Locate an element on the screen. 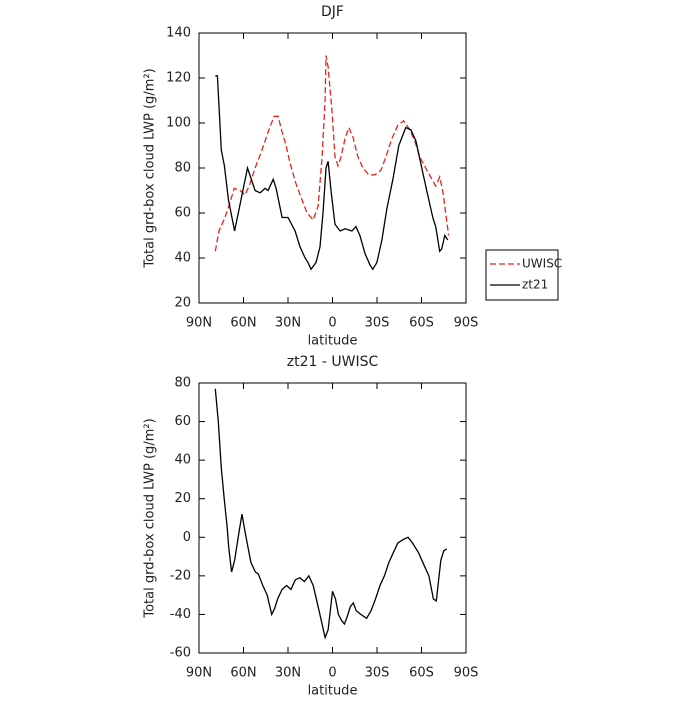 The height and width of the screenshot is (704, 700). y-tick-label: -40 is located at coordinates (180, 614).